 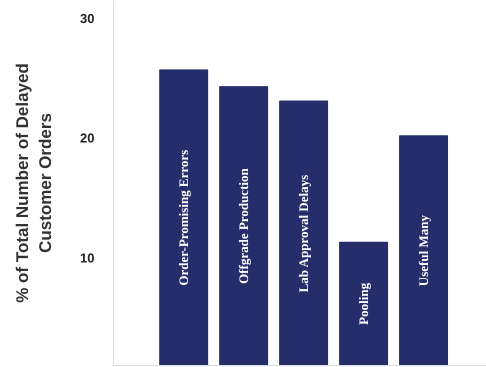 What do you see at coordinates (244, 225) in the screenshot?
I see `x-tick-label: Offgrade Production` at bounding box center [244, 225].